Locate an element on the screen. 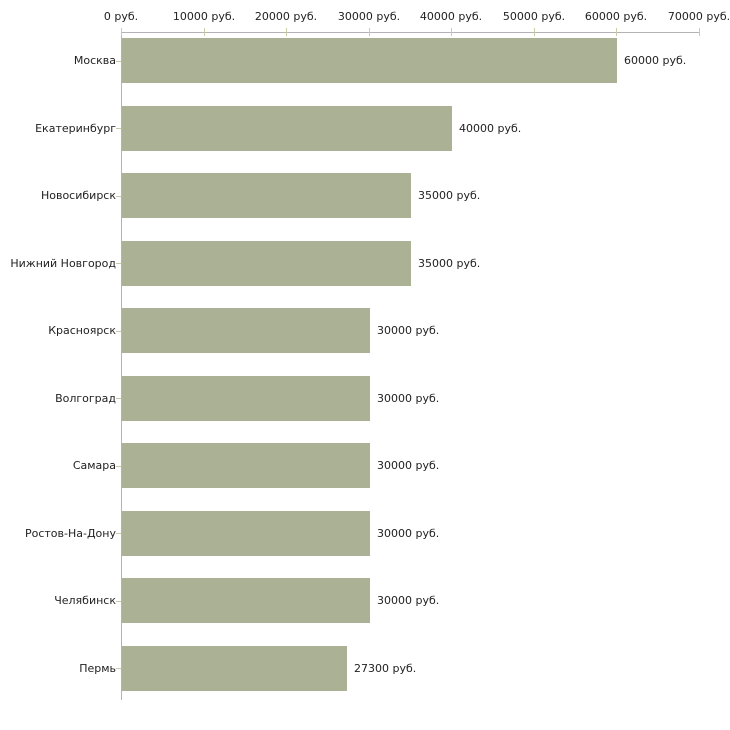  category-label: Самара is located at coordinates (94, 465).